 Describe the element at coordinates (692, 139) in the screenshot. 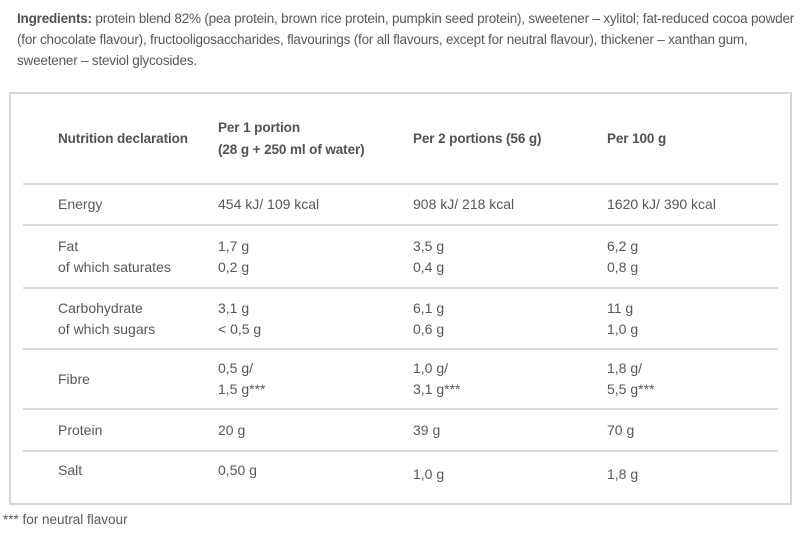

I see `header-cell-per-100g: Per 100 g` at that location.